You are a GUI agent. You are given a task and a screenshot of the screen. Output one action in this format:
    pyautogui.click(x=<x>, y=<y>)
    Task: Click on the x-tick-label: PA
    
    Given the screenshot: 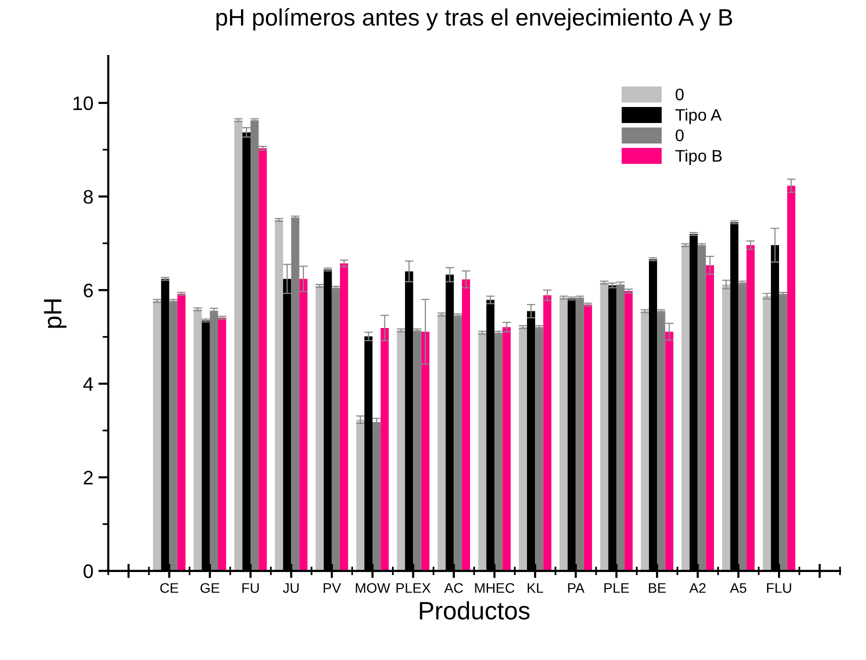 What is the action you would take?
    pyautogui.click(x=576, y=588)
    